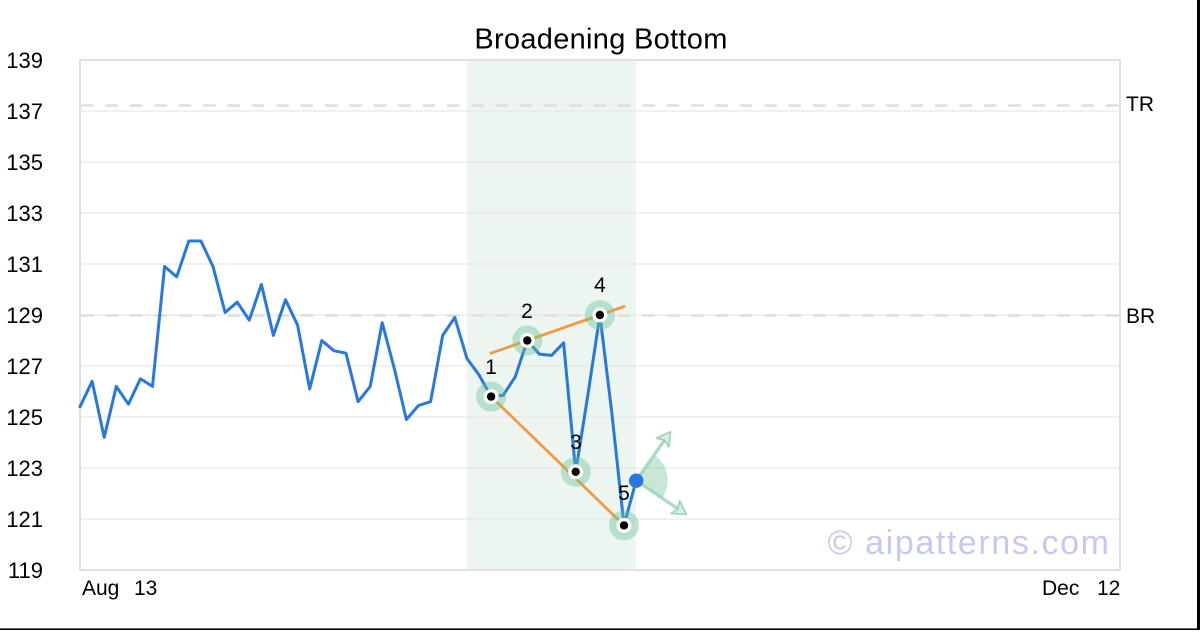 Image resolution: width=1200 pixels, height=635 pixels. What do you see at coordinates (100, 588) in the screenshot?
I see `svg-text: Aug` at bounding box center [100, 588].